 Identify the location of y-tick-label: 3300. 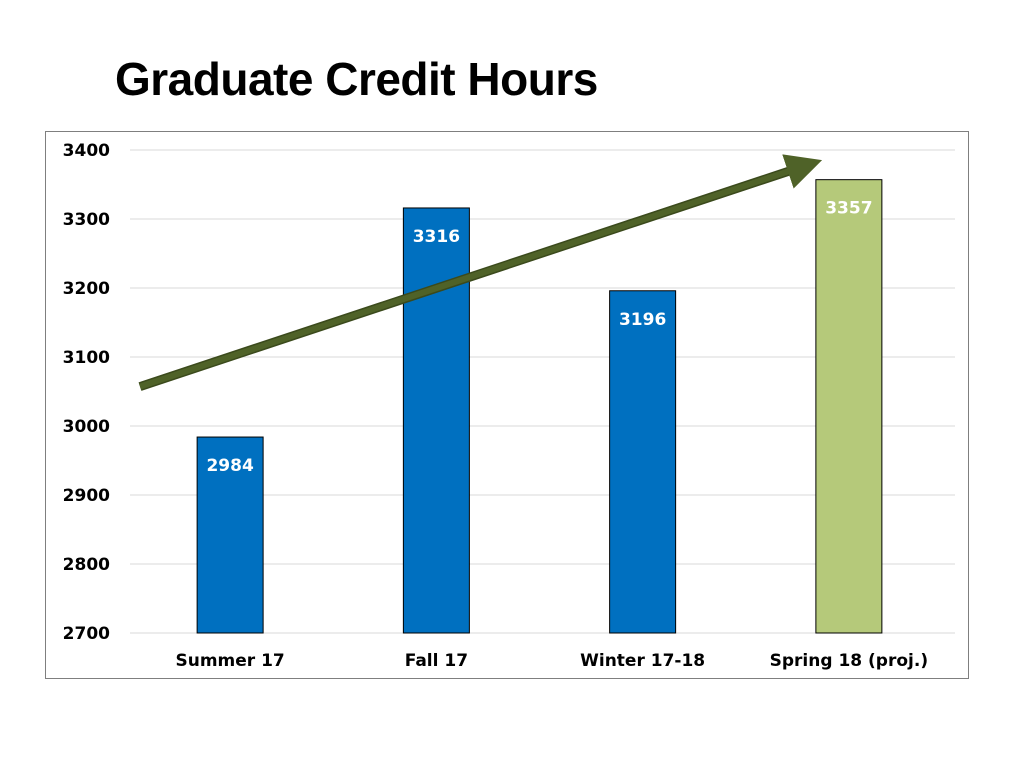
(86, 220).